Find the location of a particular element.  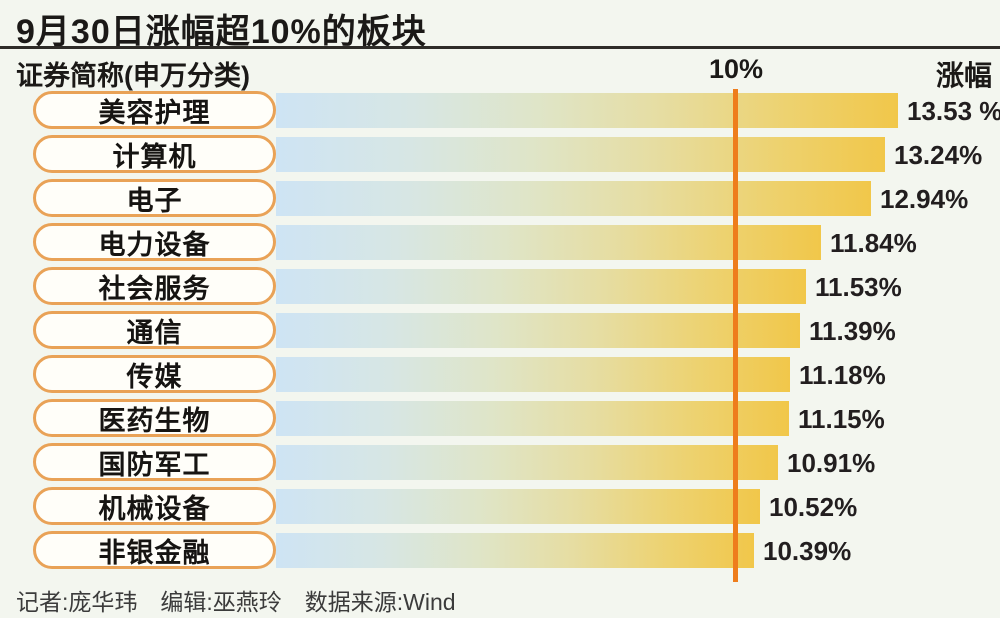

chart-row: 医药生物 11.15% is located at coordinates (500, 419).